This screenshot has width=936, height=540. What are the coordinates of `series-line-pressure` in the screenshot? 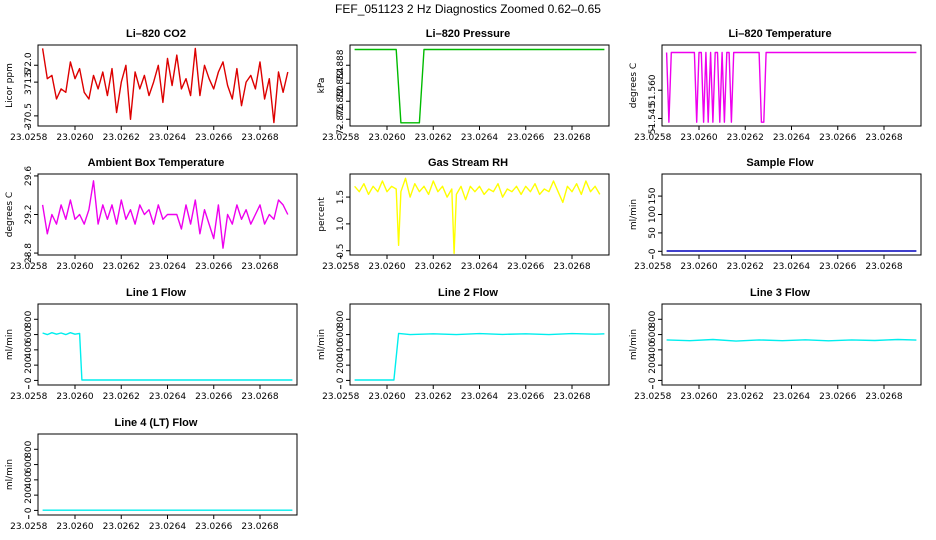 It's located at (479, 86).